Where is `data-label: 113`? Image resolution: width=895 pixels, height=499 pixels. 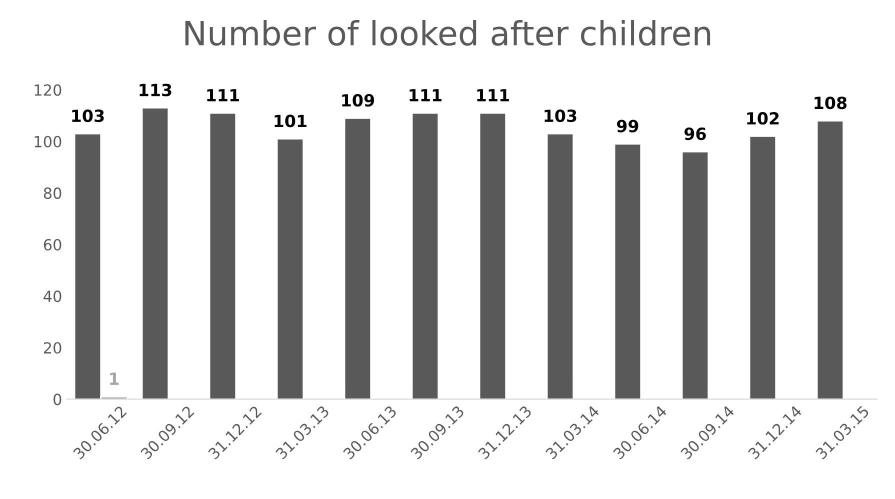 data-label: 113 is located at coordinates (156, 90).